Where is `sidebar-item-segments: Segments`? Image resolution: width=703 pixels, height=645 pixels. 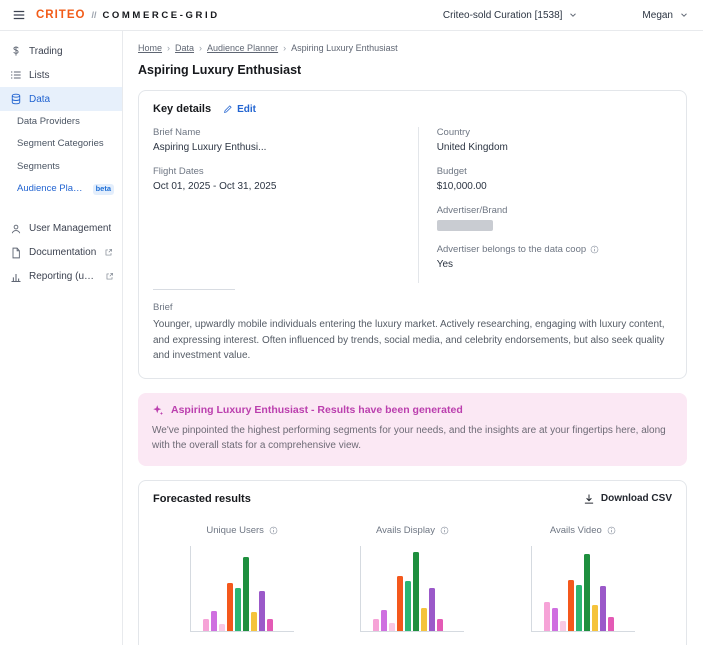 sidebar-item-segments: Segments is located at coordinates (61, 167).